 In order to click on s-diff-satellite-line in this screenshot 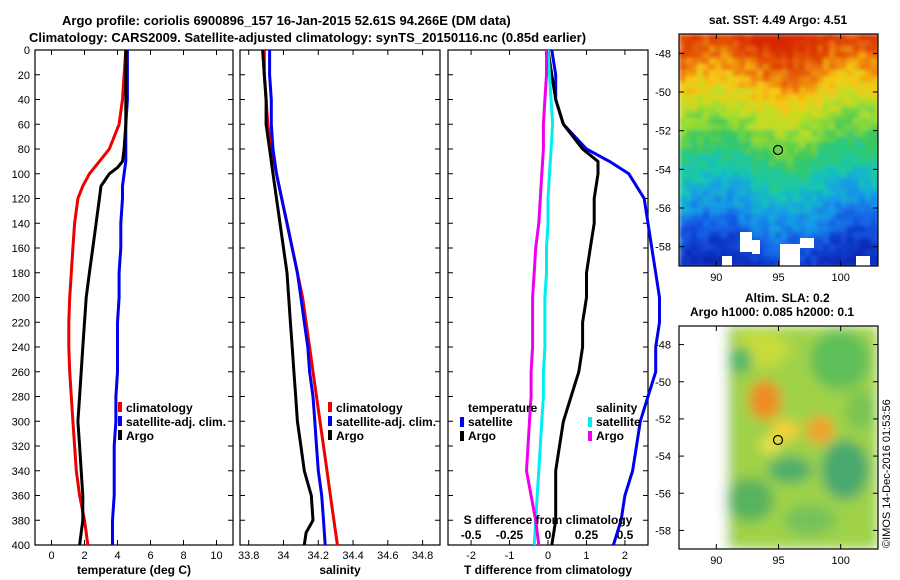, I will do `click(543, 297)`.